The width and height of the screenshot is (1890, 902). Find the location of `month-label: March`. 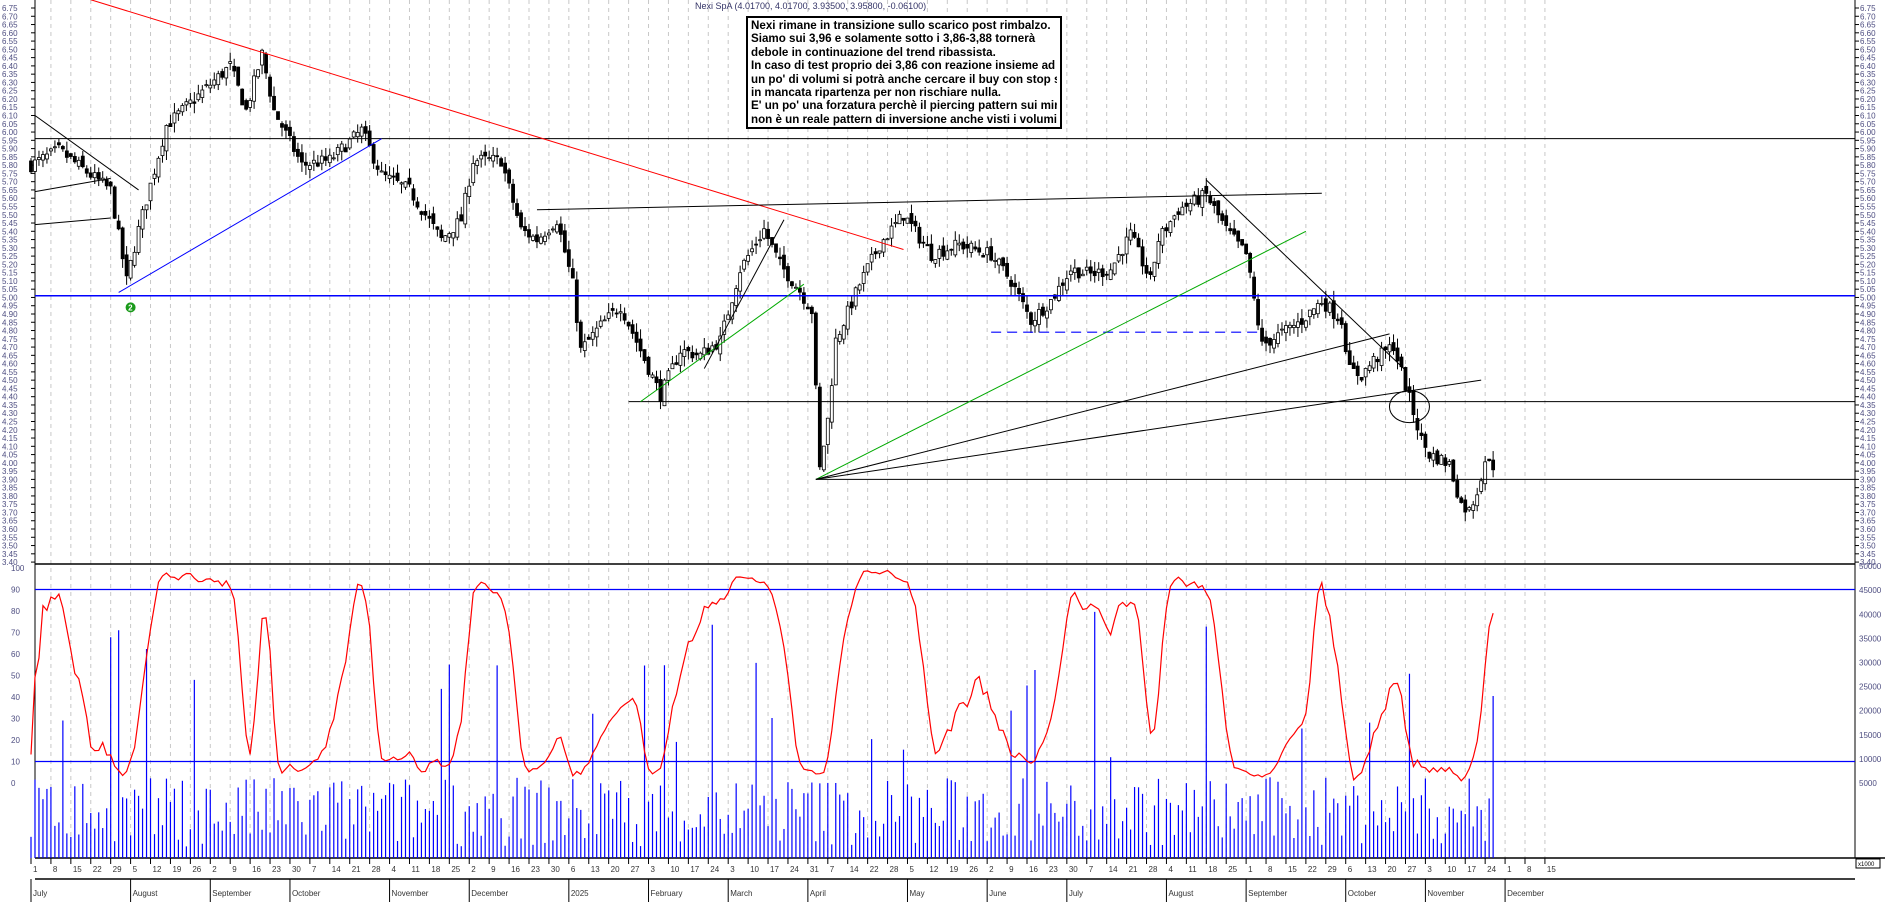

month-label: March is located at coordinates (741, 893).